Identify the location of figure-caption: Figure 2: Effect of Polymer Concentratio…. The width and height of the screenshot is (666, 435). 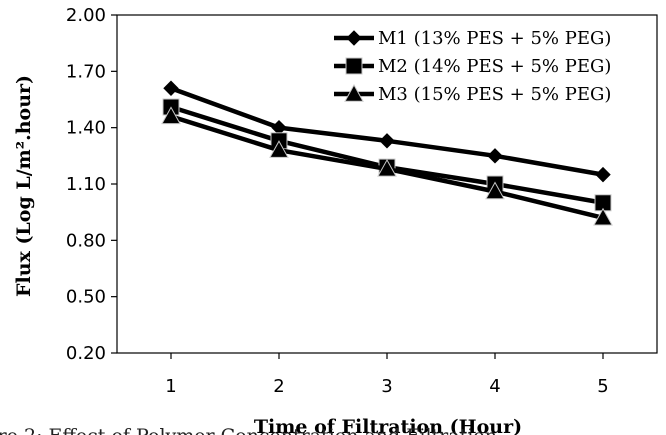
(248, 430).